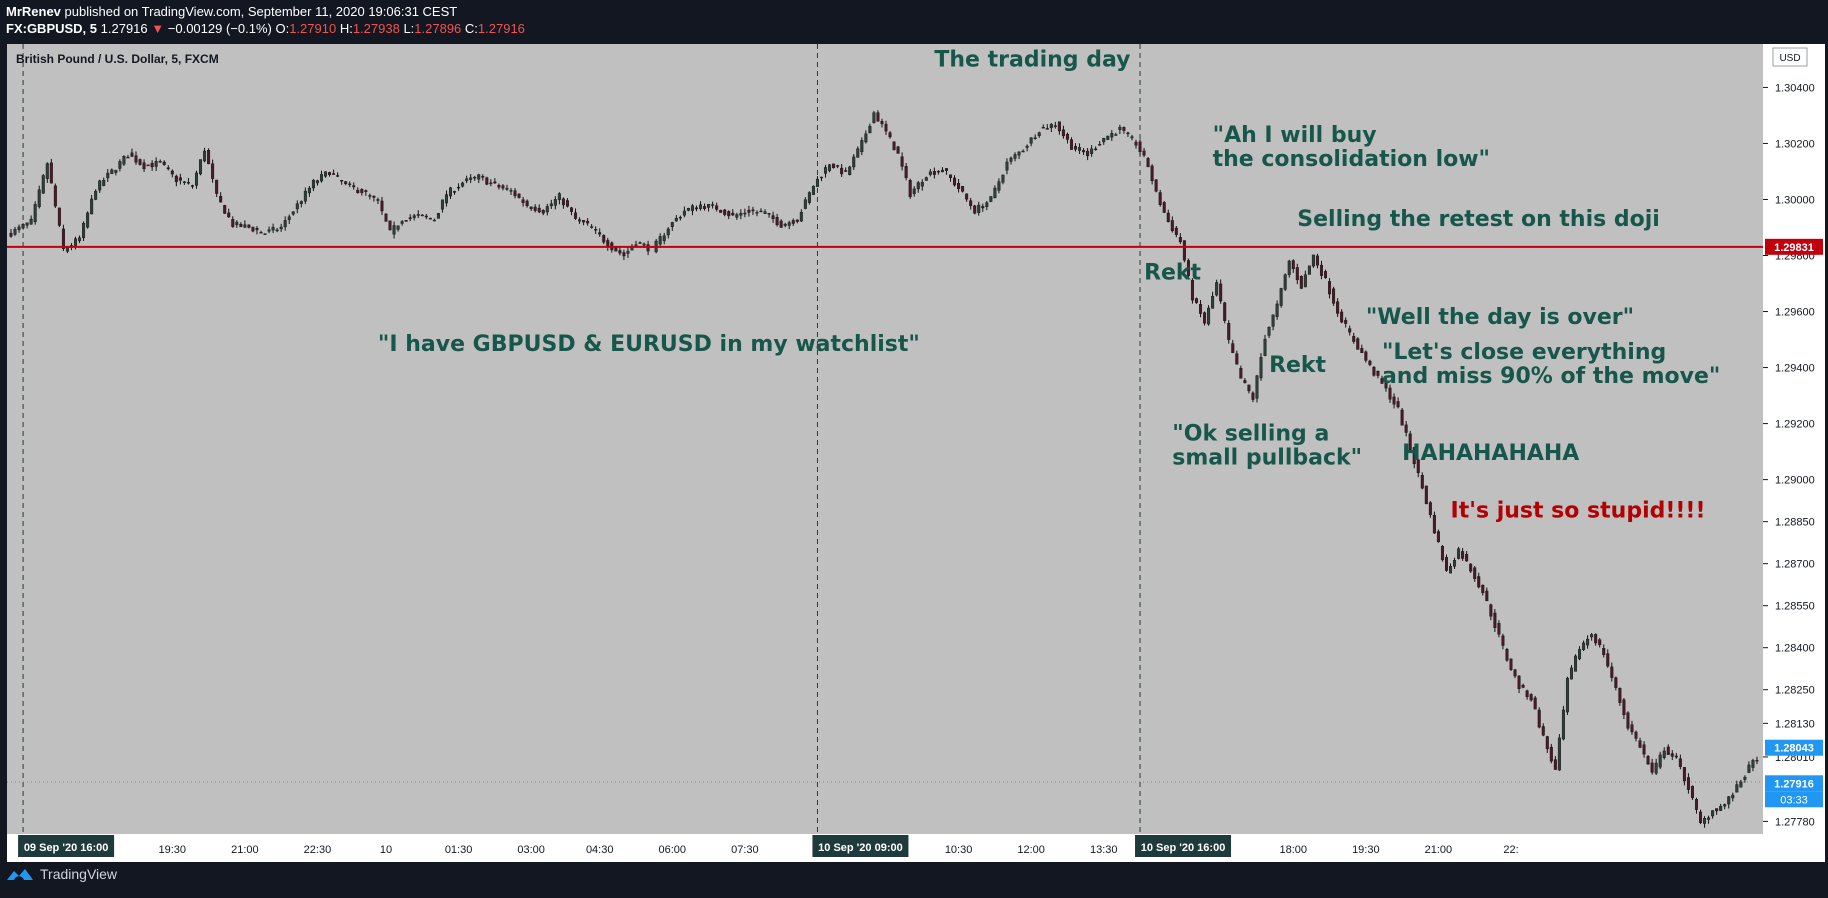 Image resolution: width=1828 pixels, height=898 pixels. Describe the element at coordinates (33, 11) in the screenshot. I see `author-name: MrRenev` at that location.